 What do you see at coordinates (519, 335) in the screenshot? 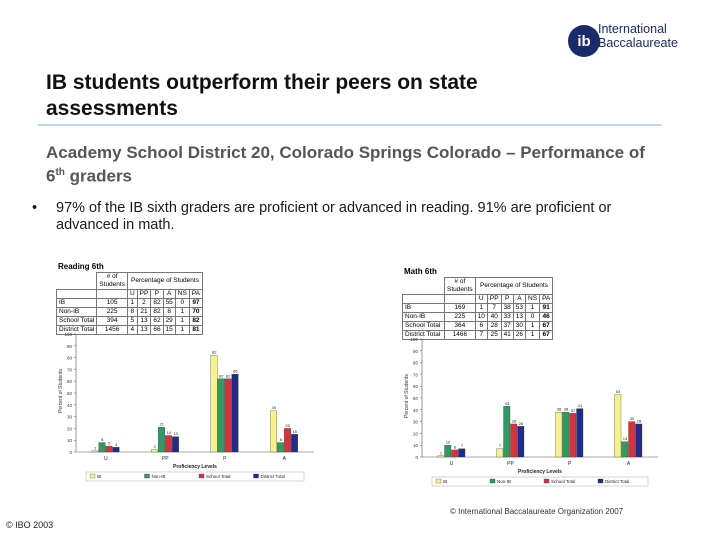
I see `table-cell: 26` at bounding box center [519, 335].